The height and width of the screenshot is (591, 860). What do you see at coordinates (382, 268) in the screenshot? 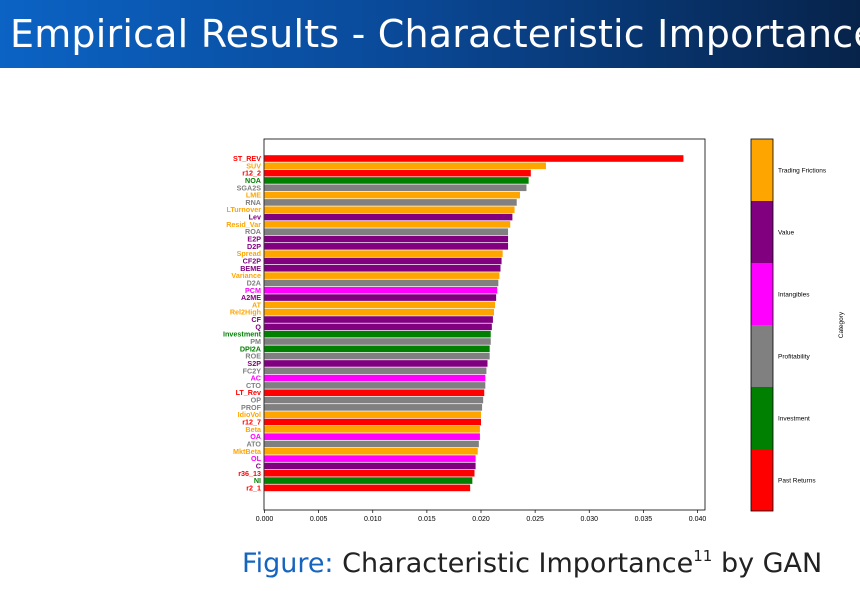
I see `bar-beme` at bounding box center [382, 268].